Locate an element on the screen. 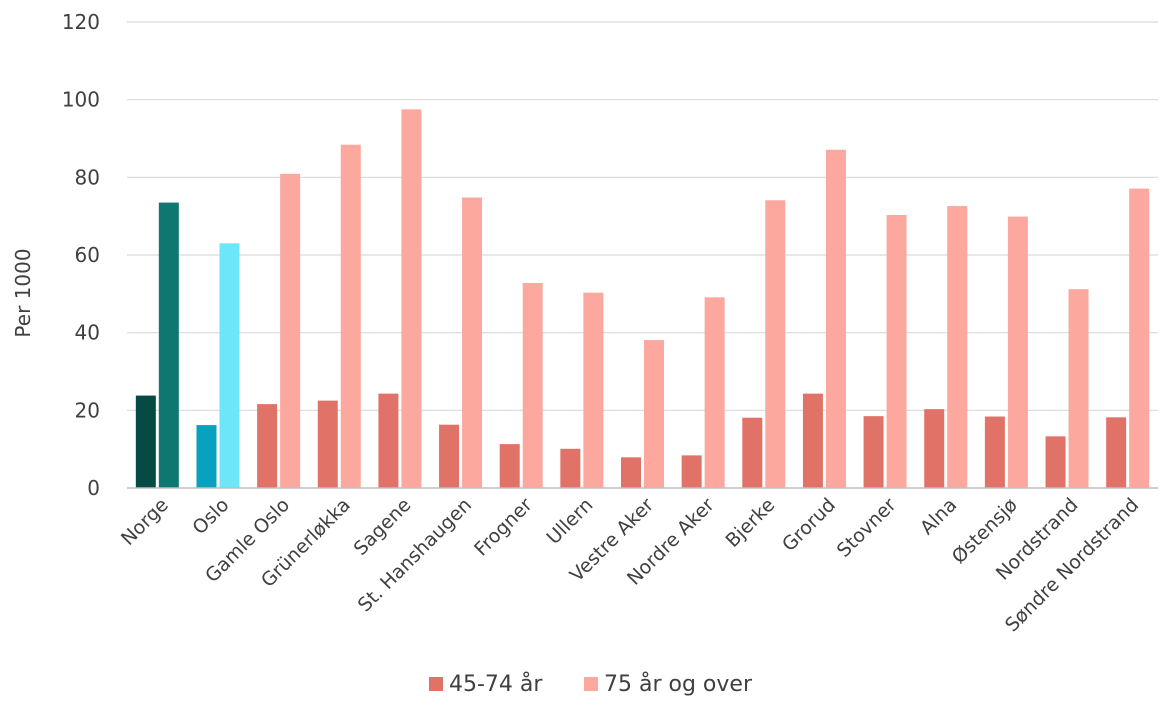 Image resolution: width=1160 pixels, height=701 pixels. legend-label: 75 år og over is located at coordinates (678, 684).